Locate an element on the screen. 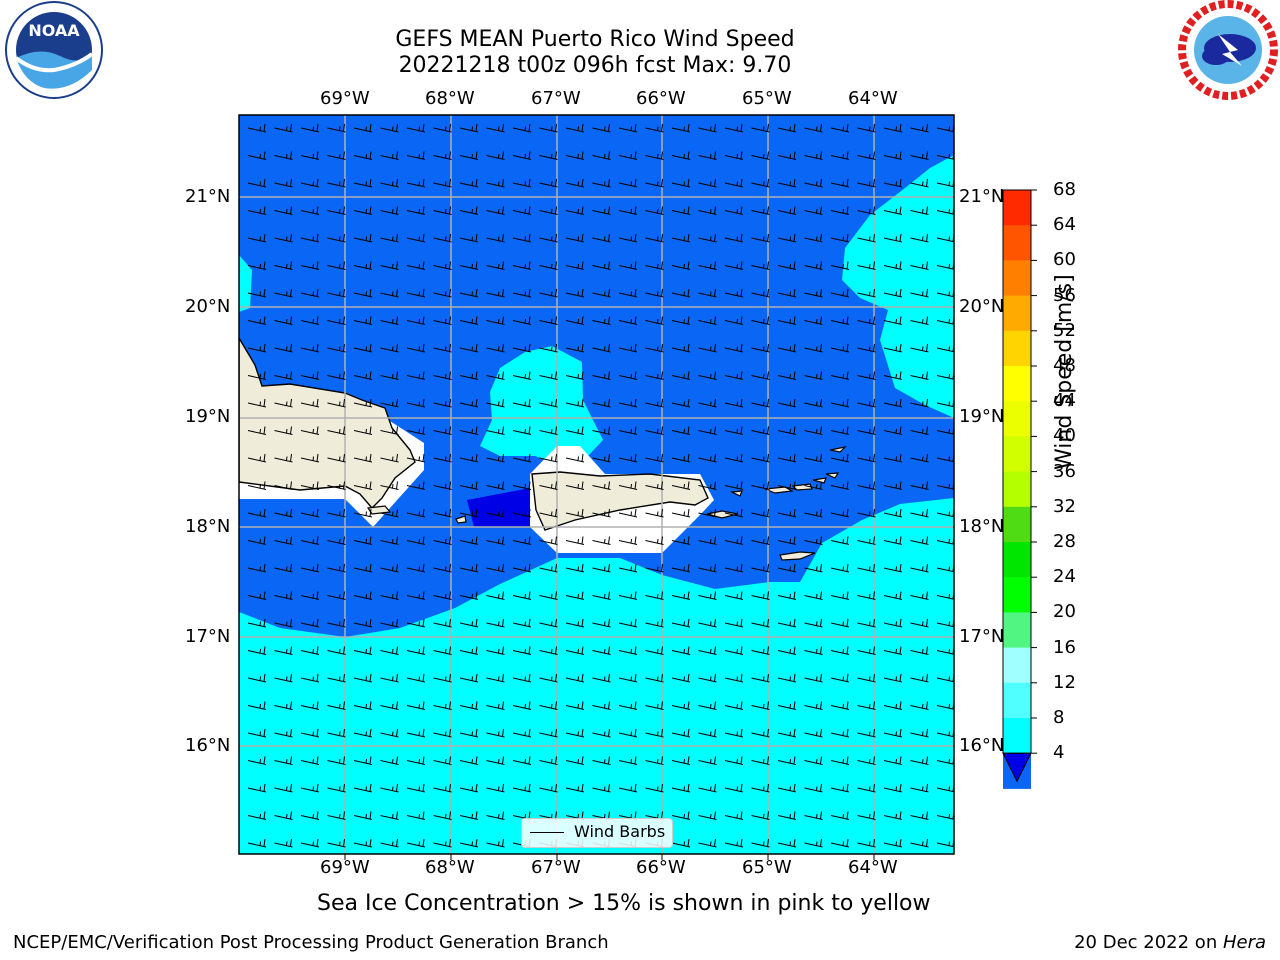  colorbar-tick-label: 24 is located at coordinates (1064, 577).